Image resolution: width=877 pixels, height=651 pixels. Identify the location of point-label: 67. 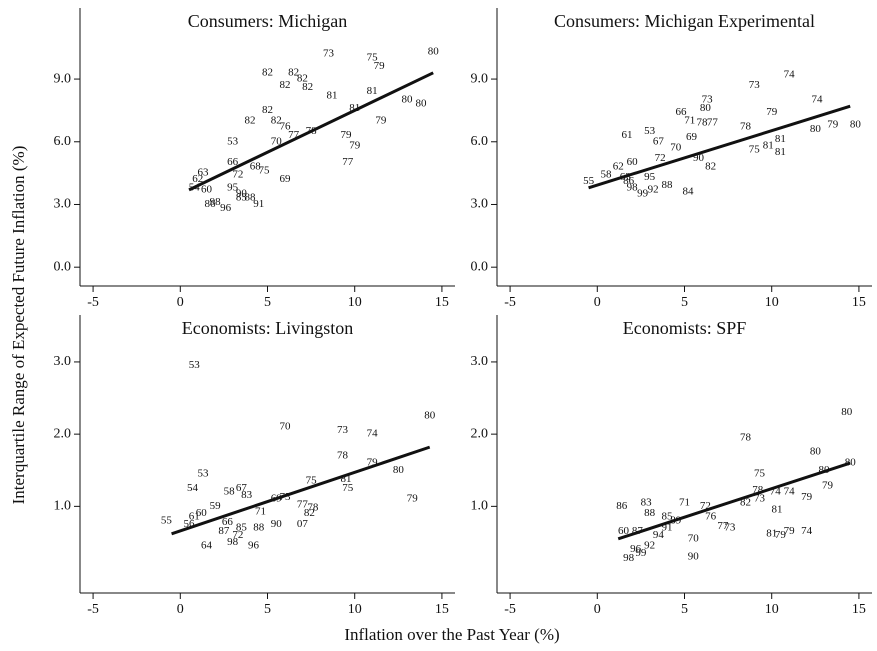
(659, 141).